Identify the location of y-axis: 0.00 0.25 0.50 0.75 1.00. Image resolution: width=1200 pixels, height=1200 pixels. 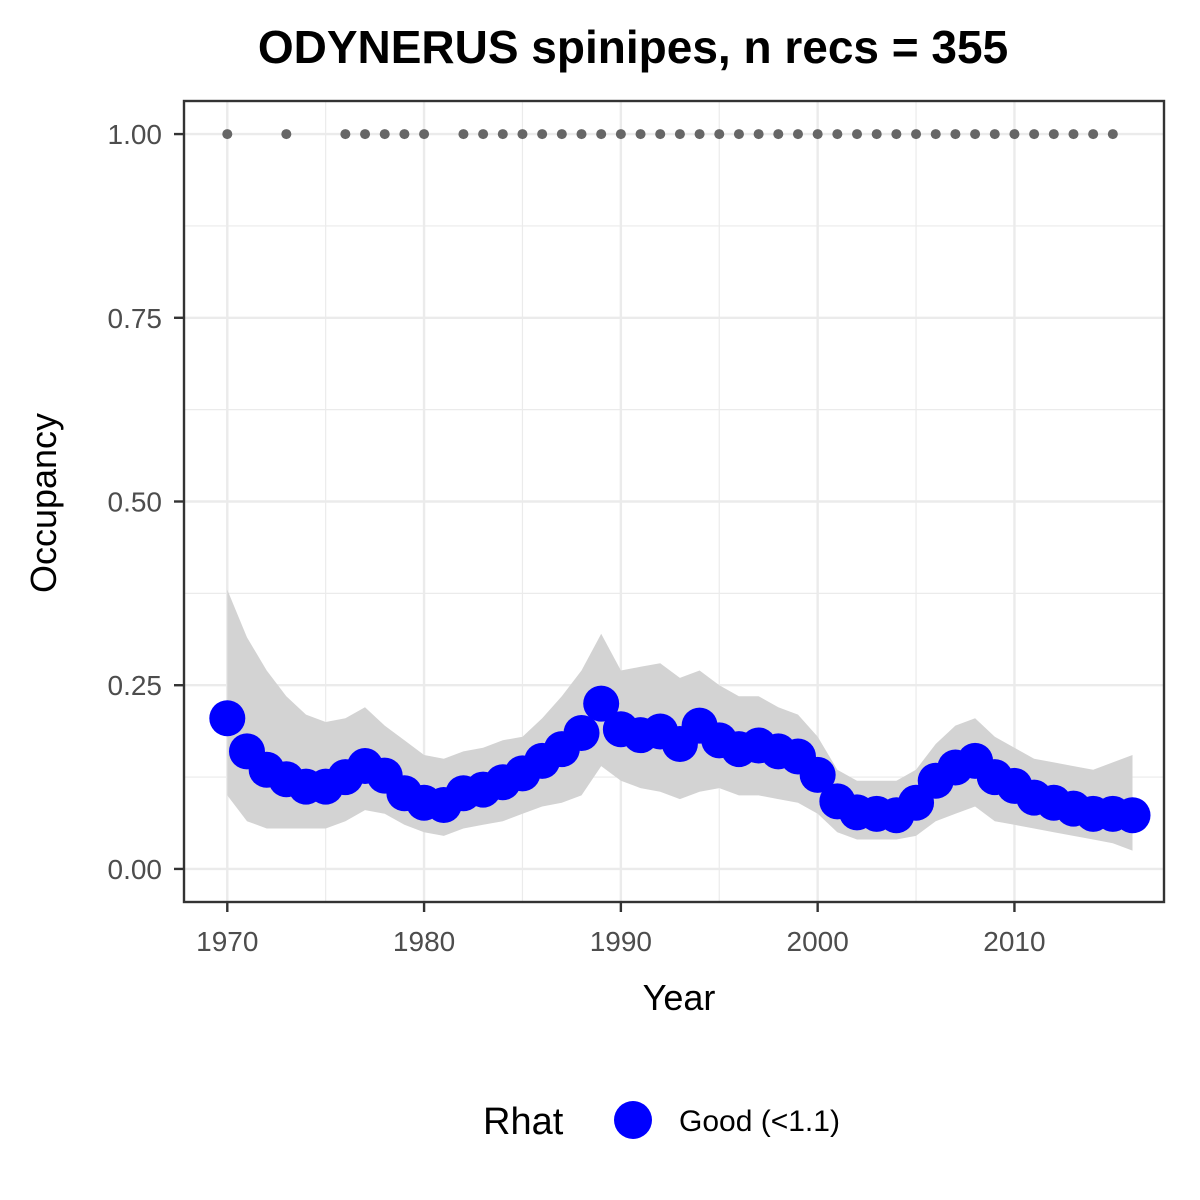
(146, 502).